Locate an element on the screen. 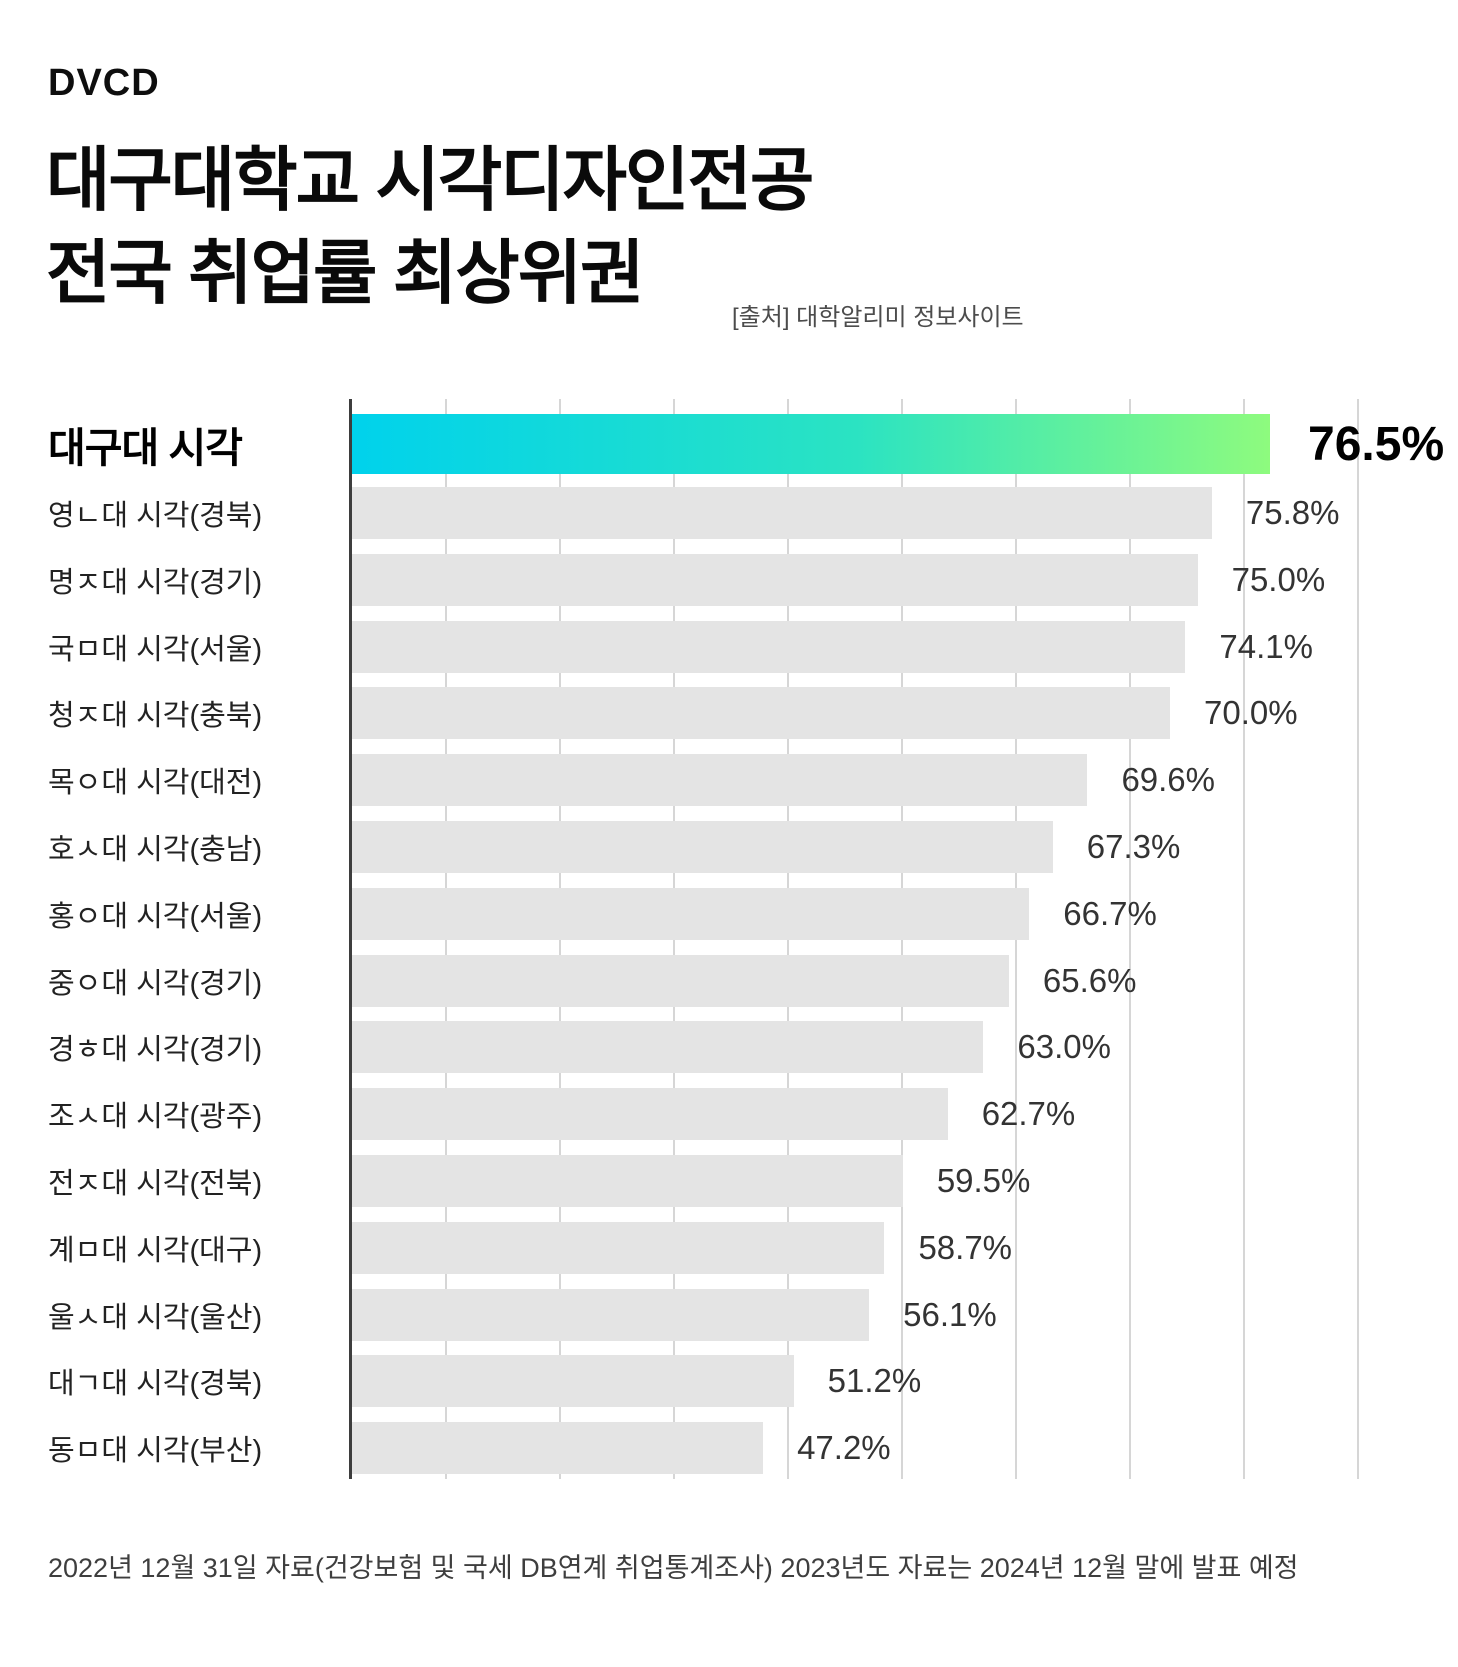 The width and height of the screenshot is (1458, 1667). bar-row: 영ㄴ대 시각(경북) 75.8% is located at coordinates (709, 513).